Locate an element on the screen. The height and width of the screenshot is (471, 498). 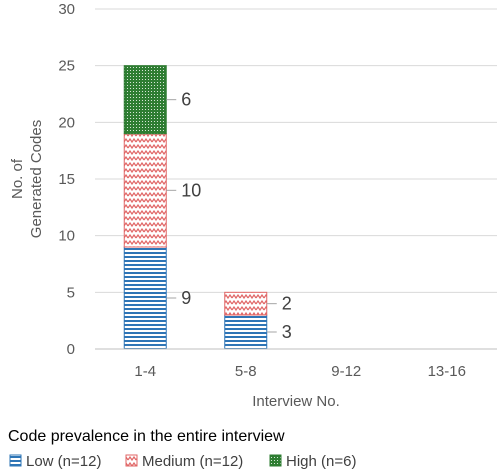
data-label: 10 is located at coordinates (191, 190).